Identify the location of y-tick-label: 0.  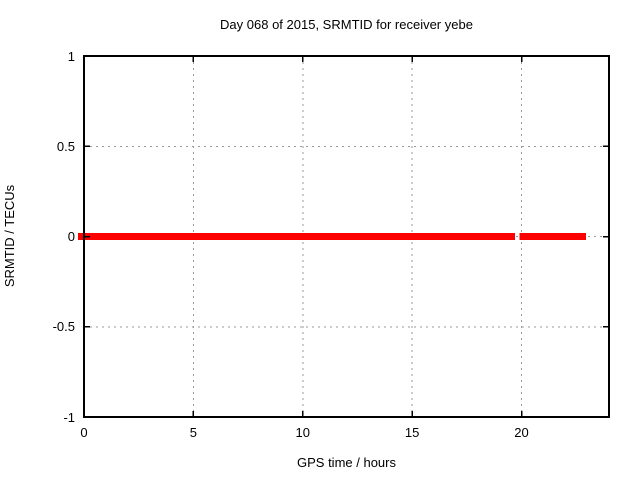
(71, 236).